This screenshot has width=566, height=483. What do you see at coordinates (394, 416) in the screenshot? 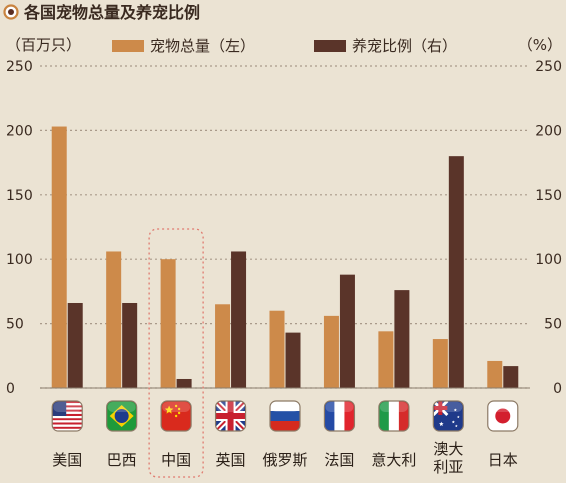
I see `italy-flag-icon` at bounding box center [394, 416].